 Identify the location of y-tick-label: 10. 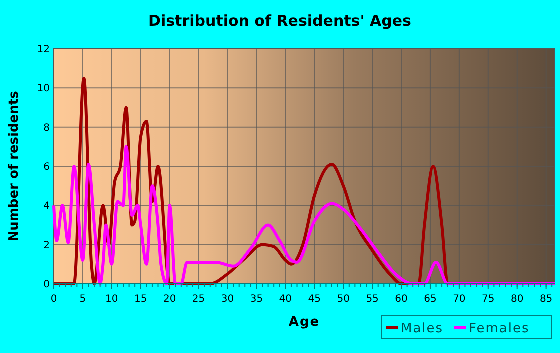
(43, 89).